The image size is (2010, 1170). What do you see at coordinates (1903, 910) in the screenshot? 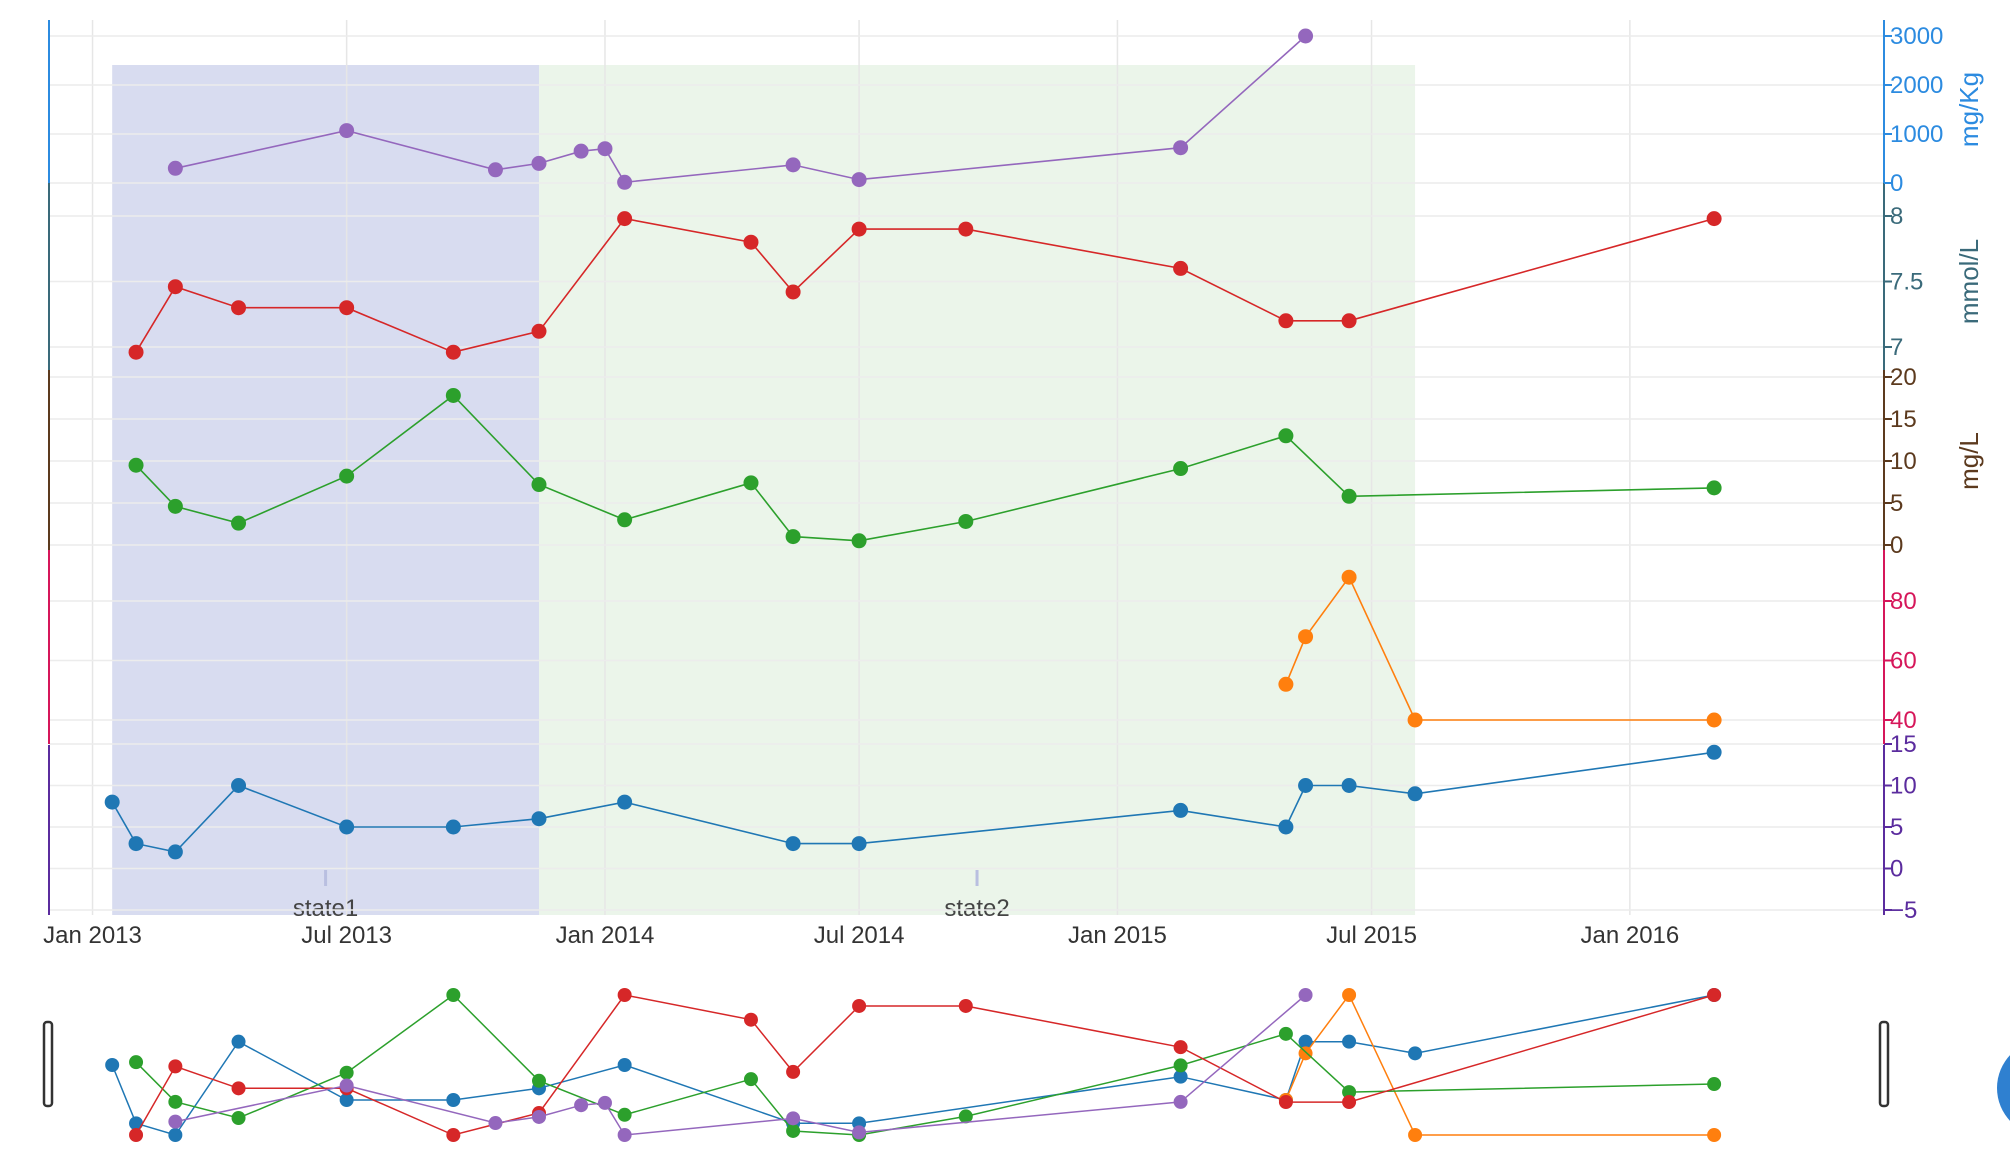
I see `y-tick-label: −5` at bounding box center [1903, 910].